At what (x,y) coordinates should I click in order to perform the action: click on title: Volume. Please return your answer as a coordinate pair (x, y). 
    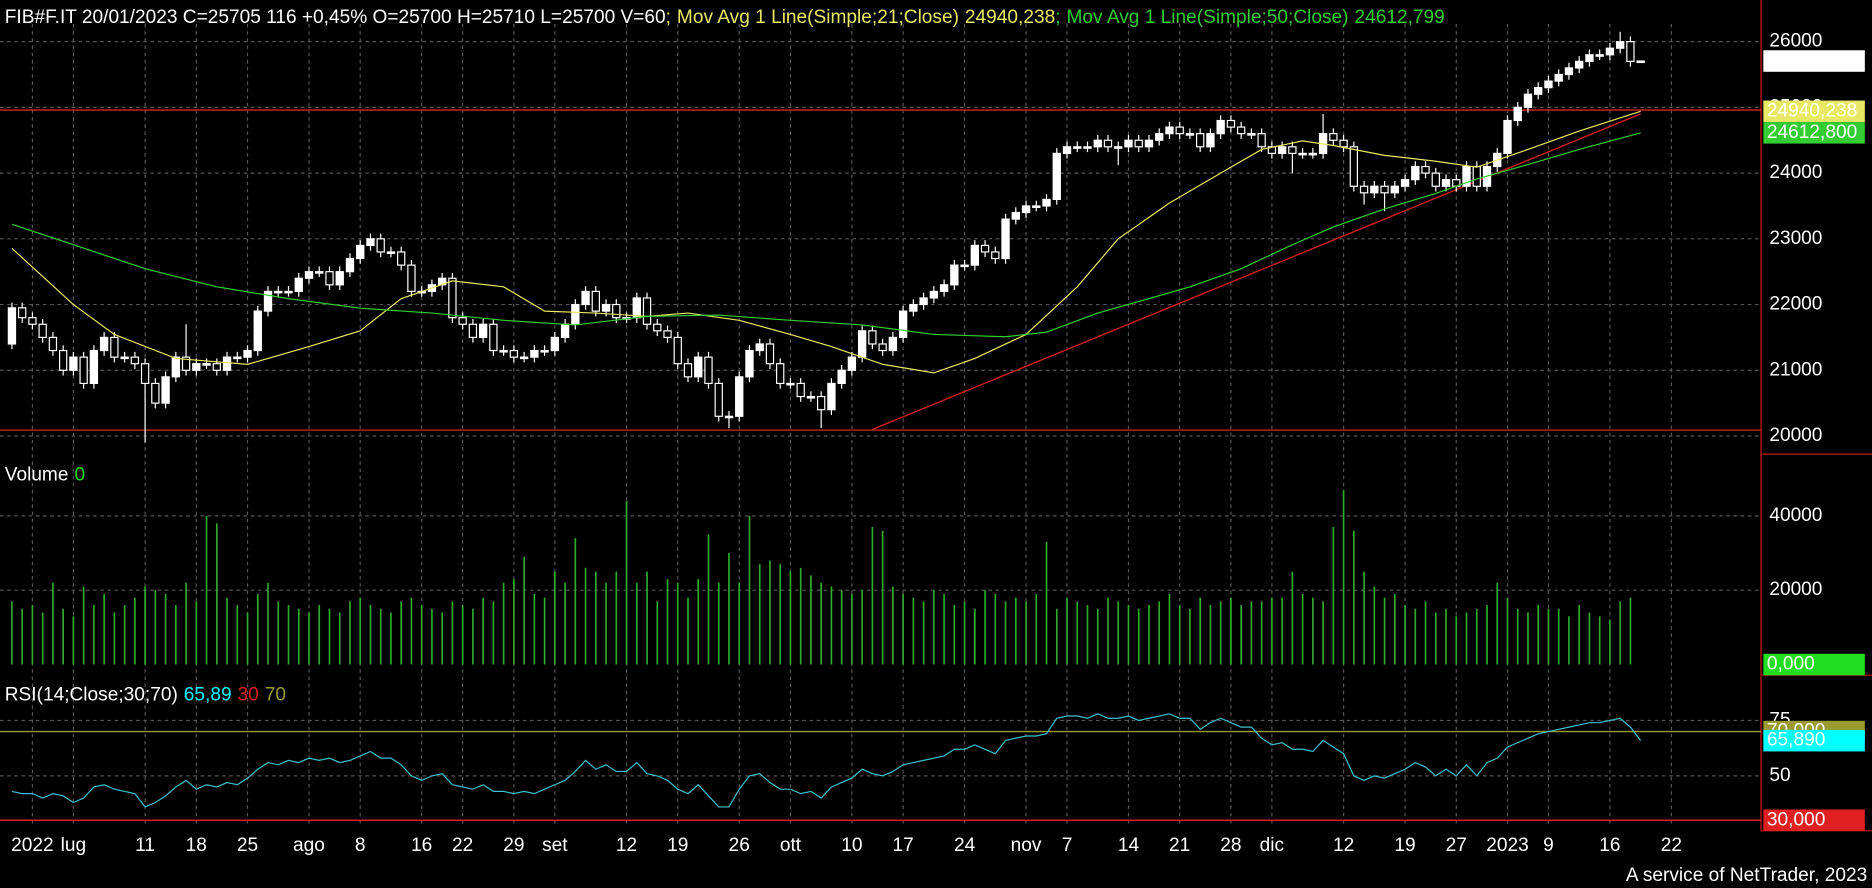
    Looking at the image, I should click on (37, 475).